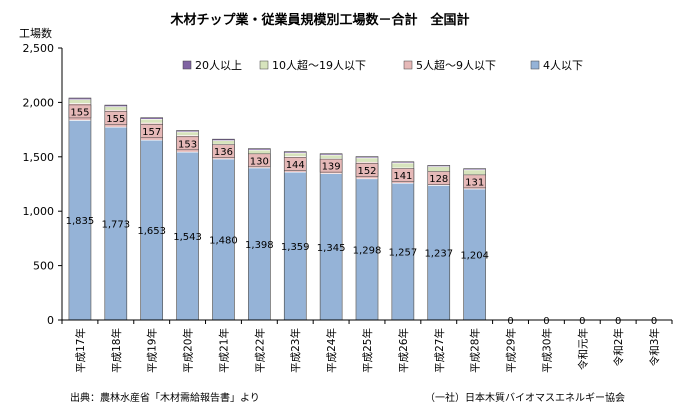  I want to click on x-tick-label: 平成20年, so click(188, 350).